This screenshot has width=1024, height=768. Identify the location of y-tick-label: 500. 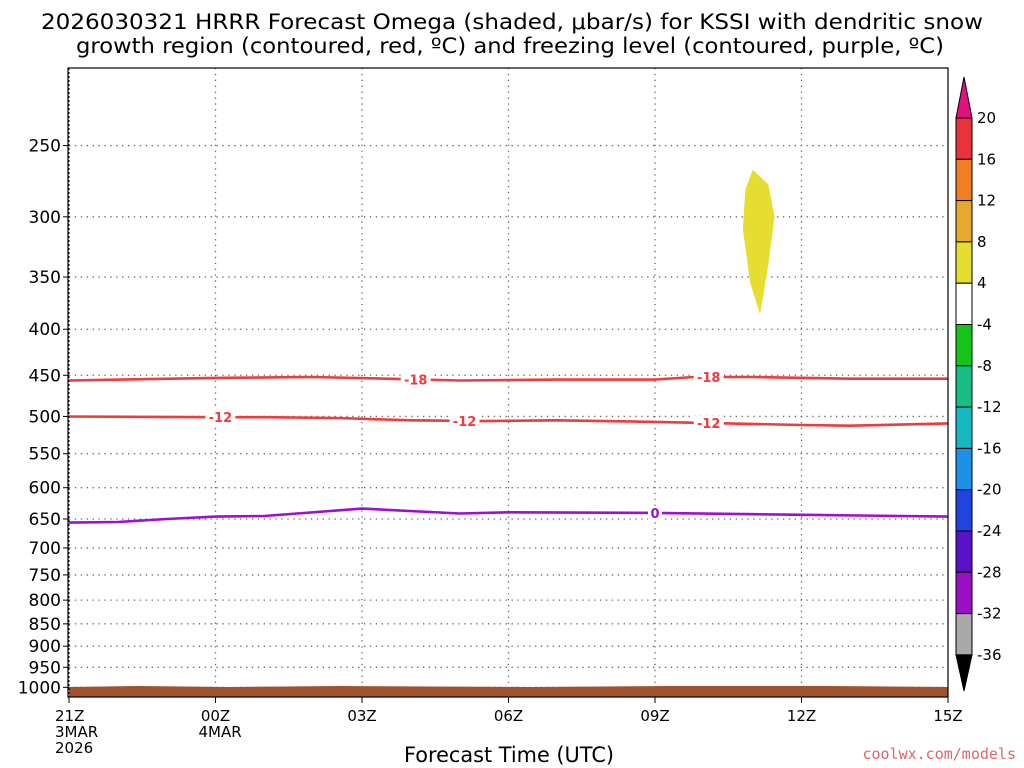
(45, 417).